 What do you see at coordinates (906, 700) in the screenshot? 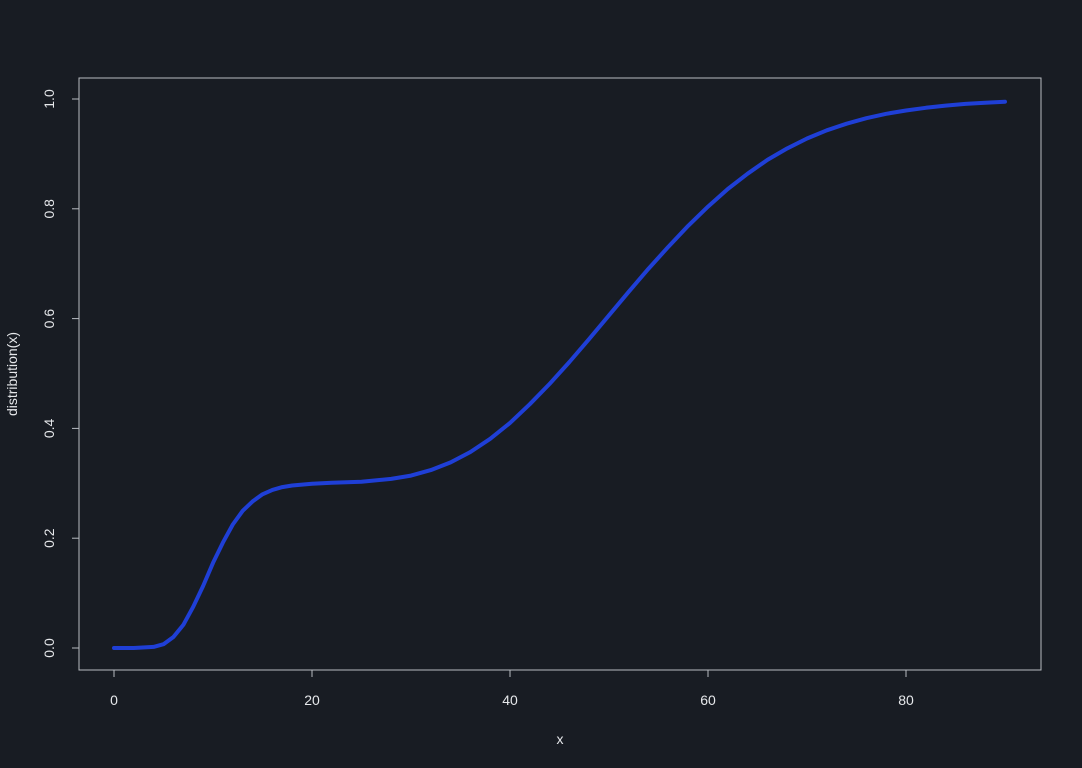
I see `x-tick-label: 80` at bounding box center [906, 700].